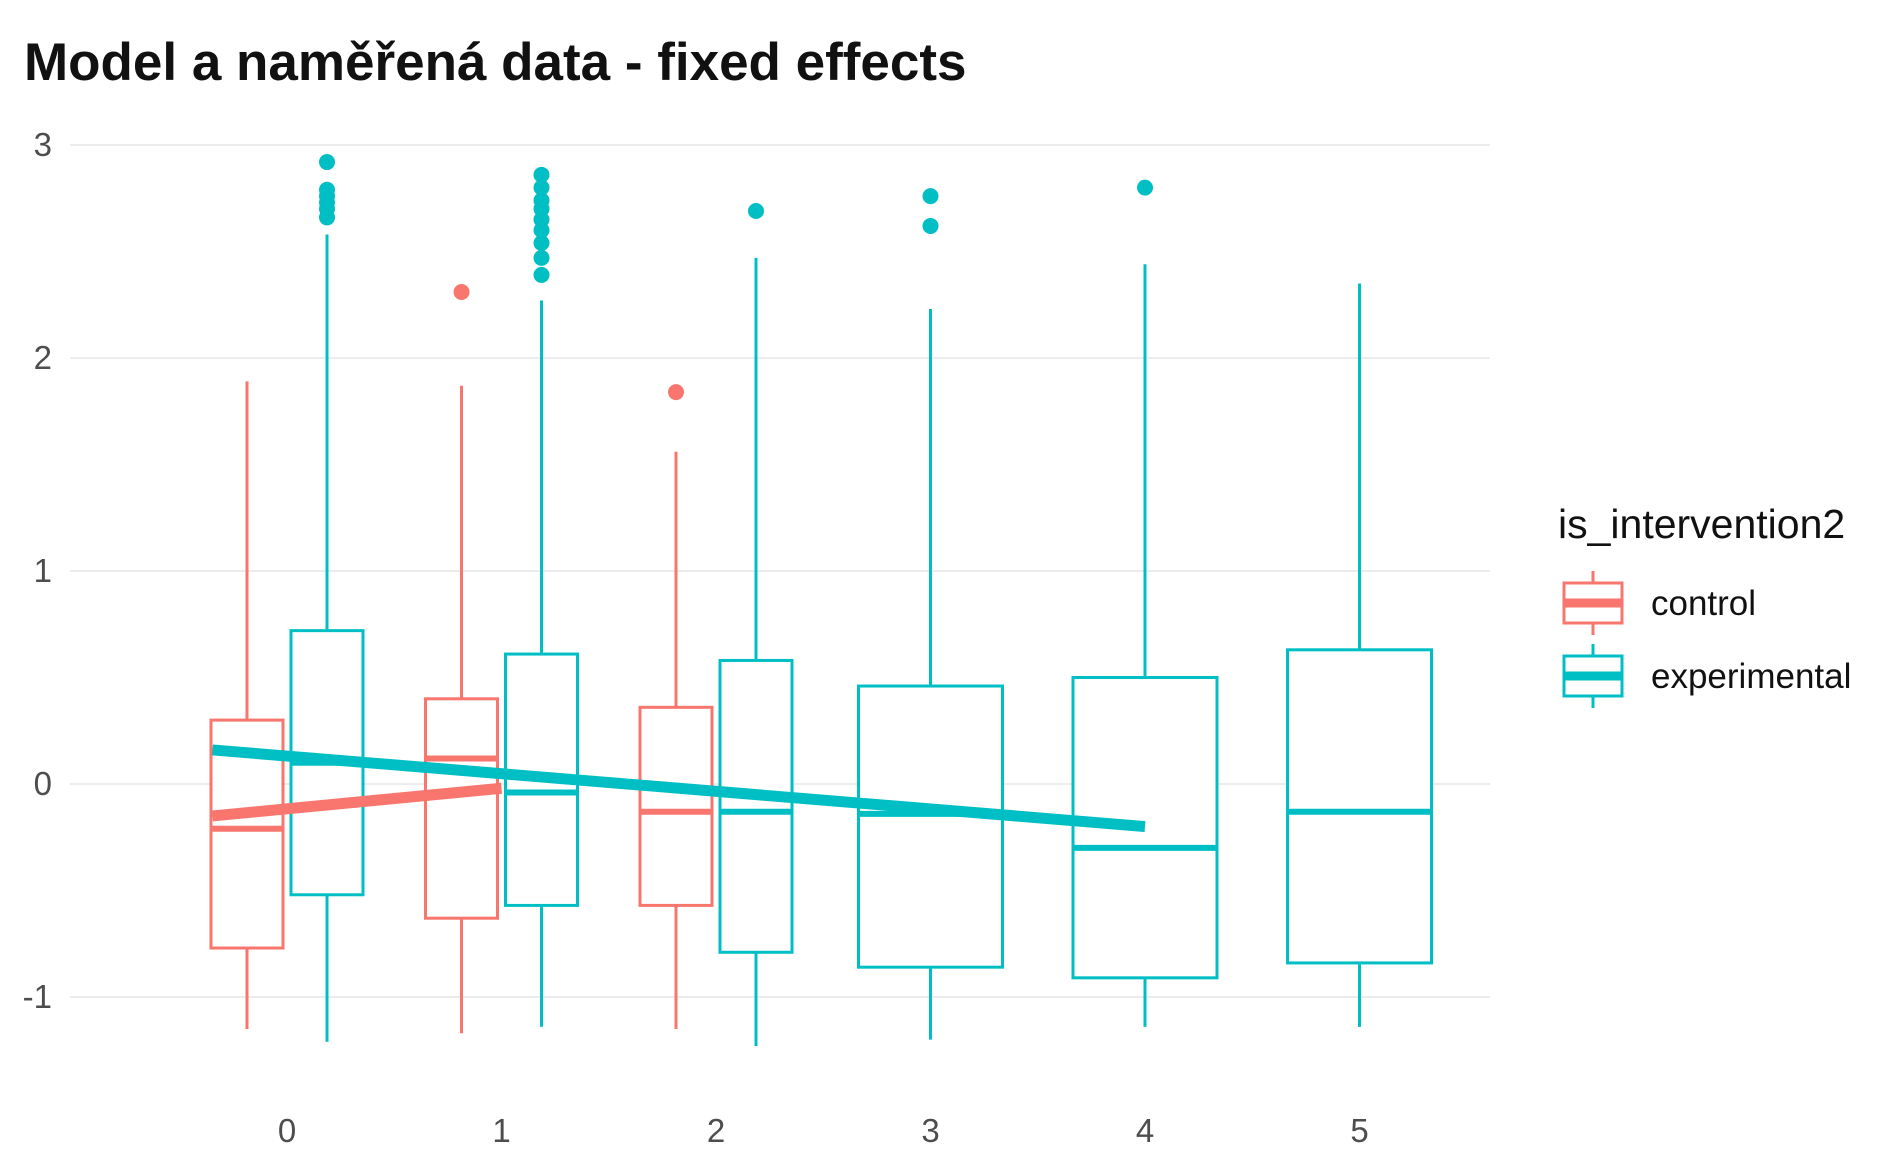 Image resolution: width=1887 pixels, height=1166 pixels. I want to click on y-tick-label: 3, so click(43, 144).